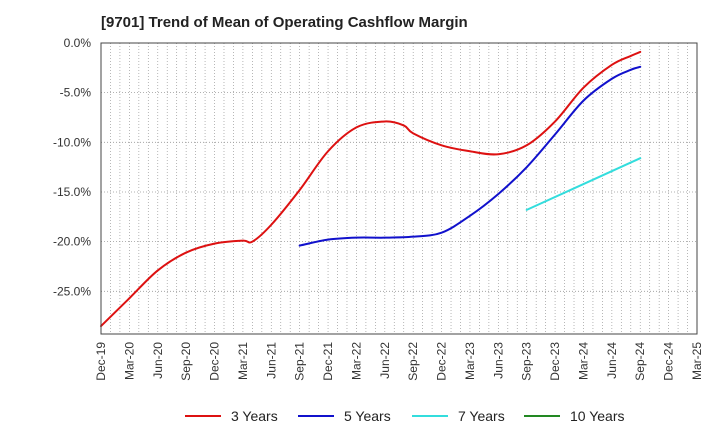  Describe the element at coordinates (300, 361) in the screenshot. I see `x-tick-label: Sep-21` at that location.